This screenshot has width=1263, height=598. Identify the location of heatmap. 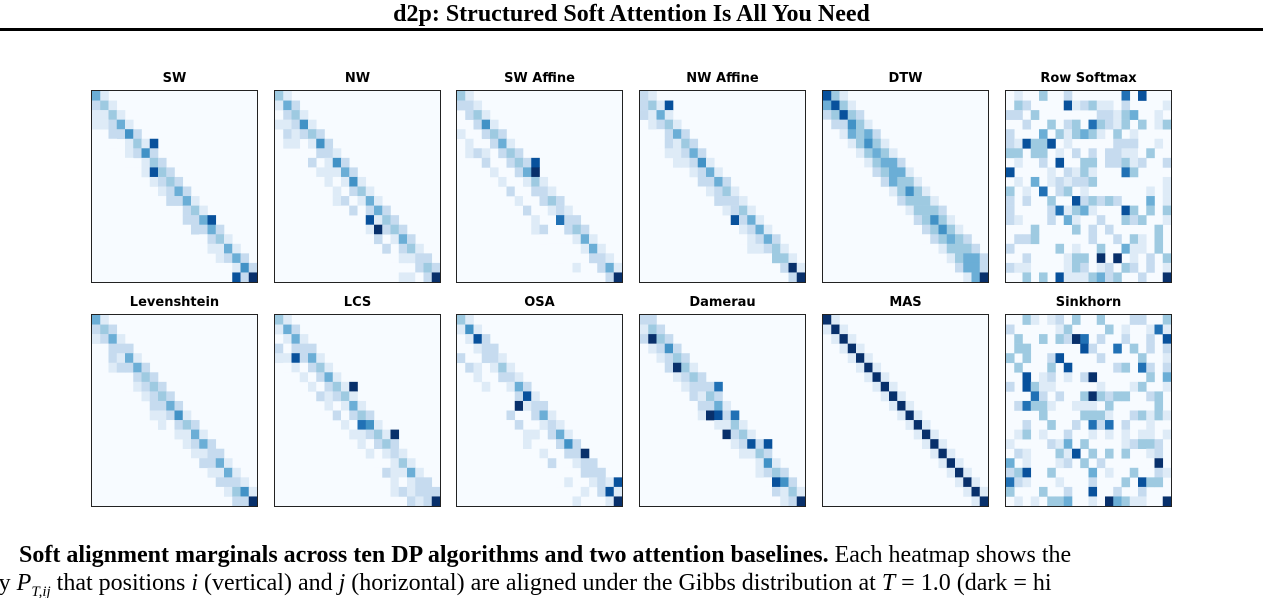
(722, 410).